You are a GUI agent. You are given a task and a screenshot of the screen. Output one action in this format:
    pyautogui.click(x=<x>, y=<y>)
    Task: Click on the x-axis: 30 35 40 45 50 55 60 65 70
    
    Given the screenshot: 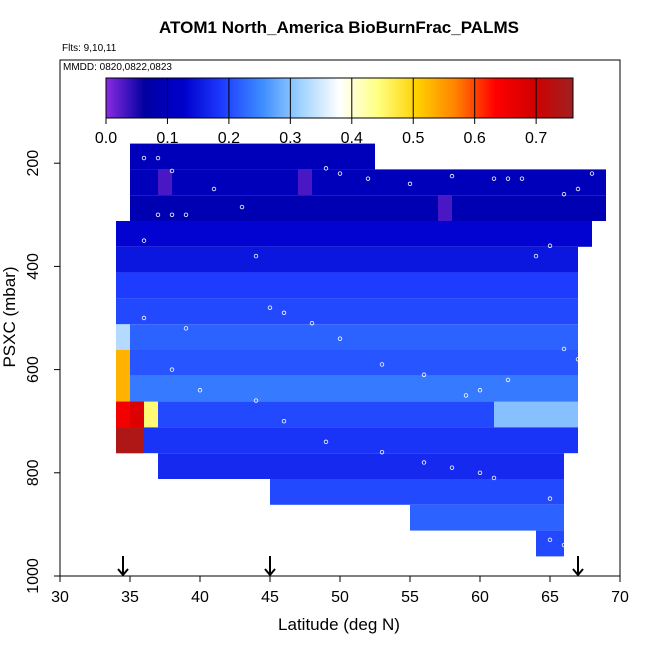 What is the action you would take?
    pyautogui.click(x=340, y=591)
    